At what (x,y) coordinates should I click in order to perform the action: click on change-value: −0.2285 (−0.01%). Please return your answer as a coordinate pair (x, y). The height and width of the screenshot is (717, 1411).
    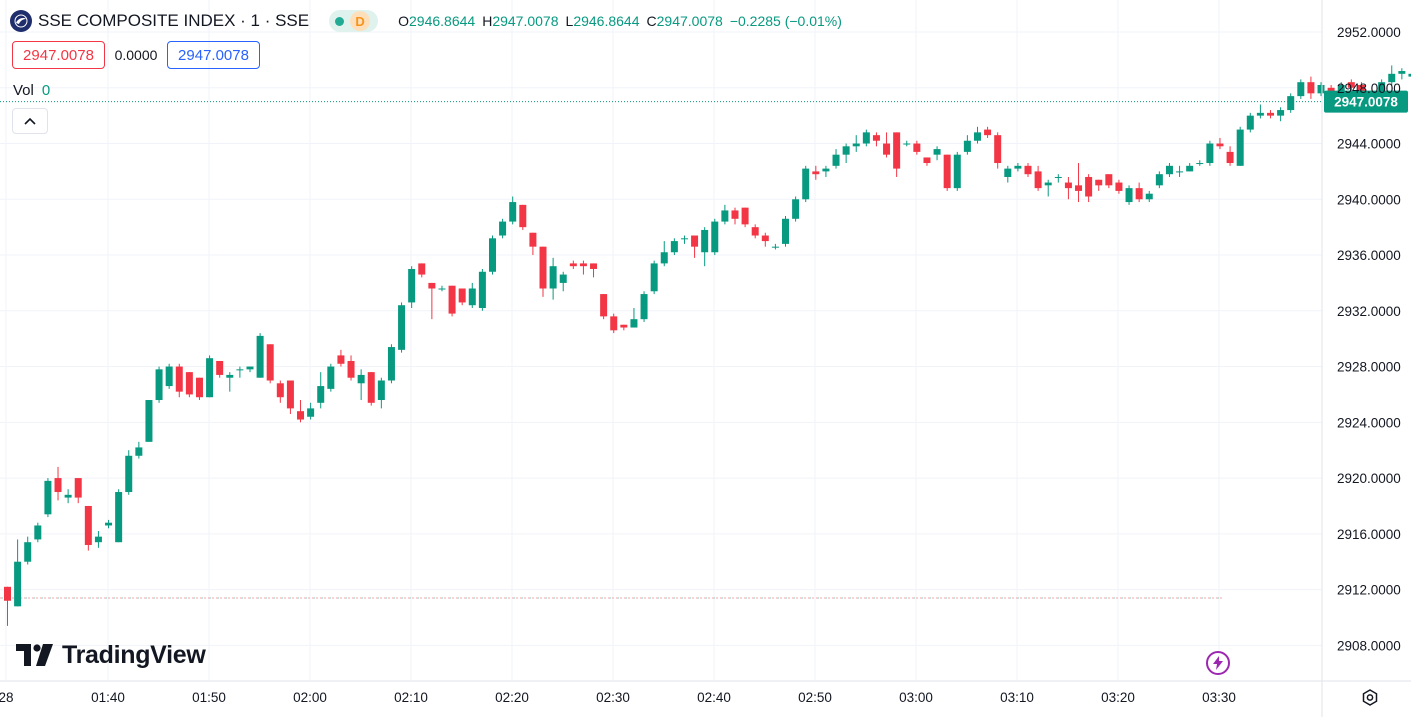
    Looking at the image, I should click on (785, 21).